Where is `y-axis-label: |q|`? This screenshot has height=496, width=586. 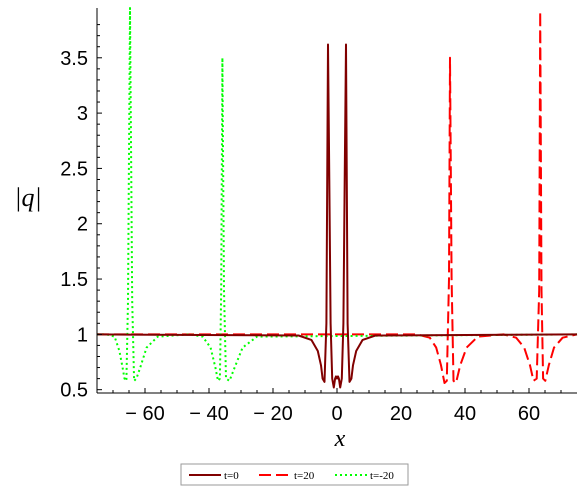
y-axis-label: |q| is located at coordinates (27, 197).